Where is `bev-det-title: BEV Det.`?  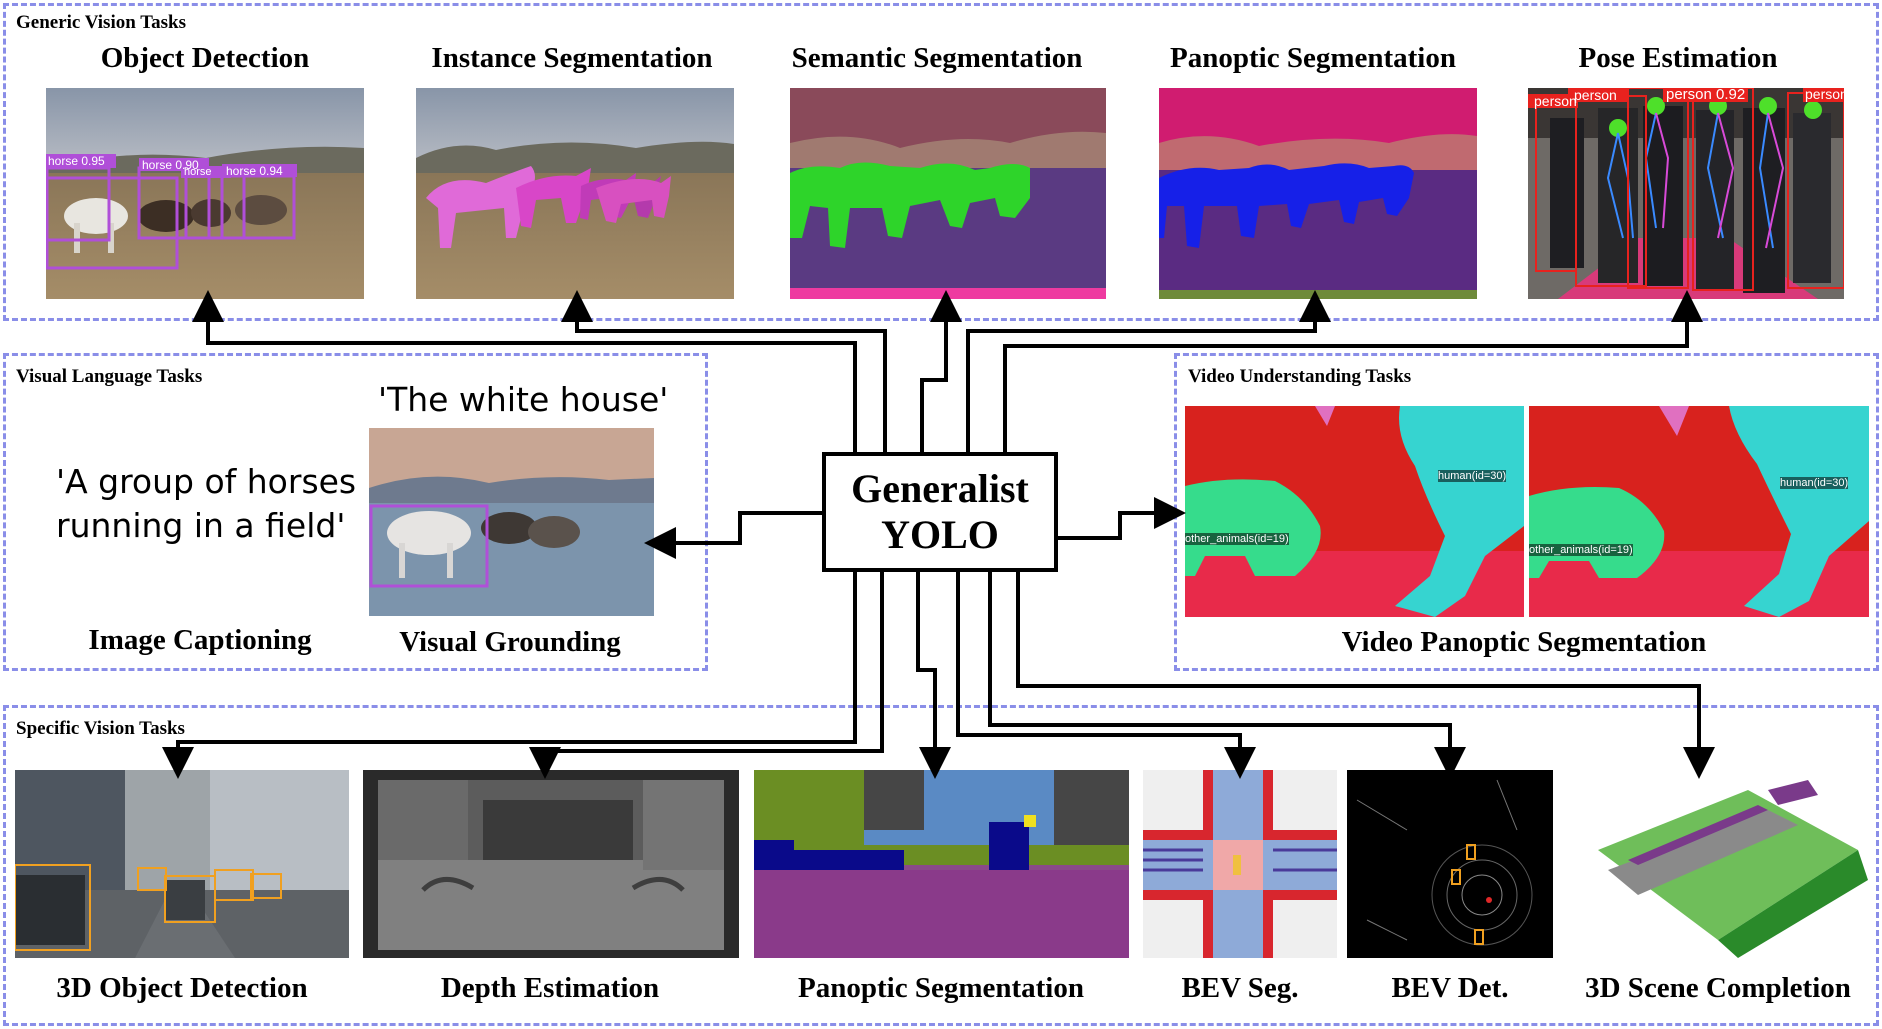 bev-det-title: BEV Det. is located at coordinates (1450, 988).